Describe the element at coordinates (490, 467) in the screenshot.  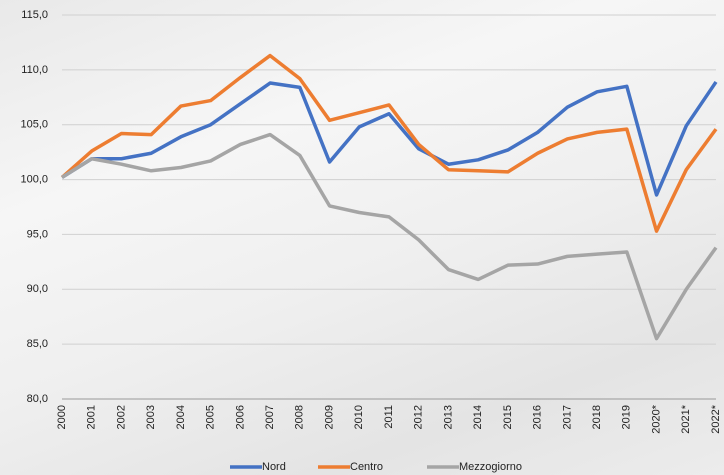
I see `legend-label: Mezzogiorno` at that location.